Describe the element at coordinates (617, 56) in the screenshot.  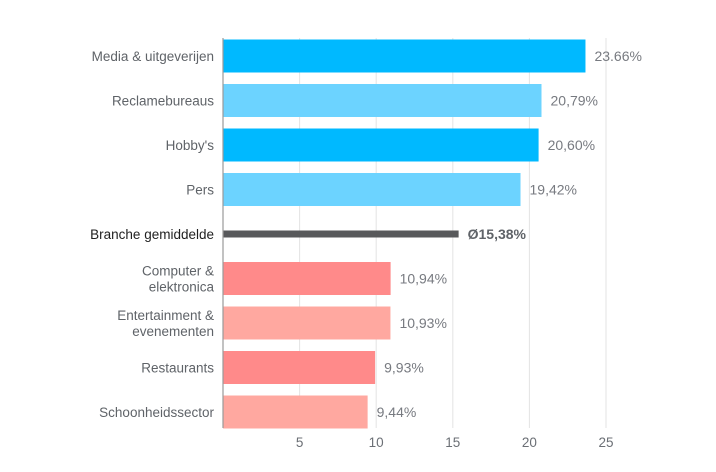
I see `value-label: 23.66%` at that location.